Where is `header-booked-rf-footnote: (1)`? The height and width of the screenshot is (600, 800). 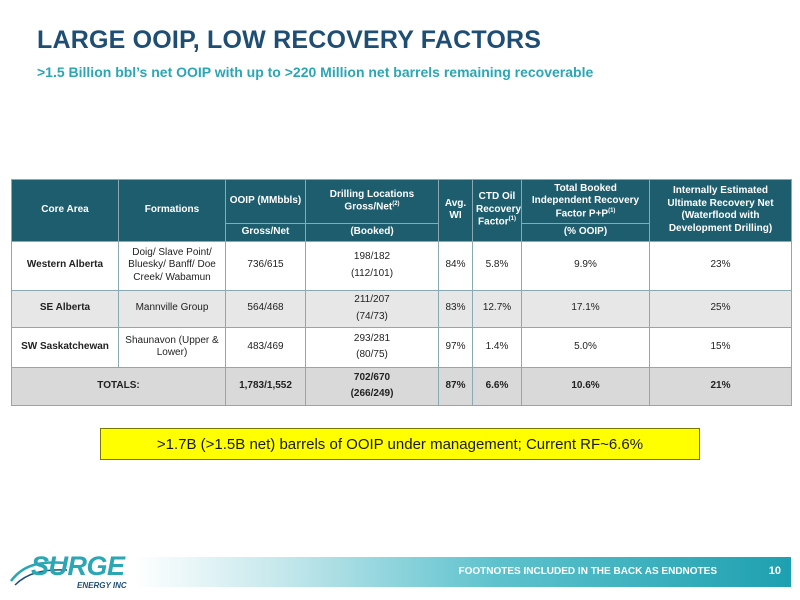 header-booked-rf-footnote: (1) is located at coordinates (612, 210).